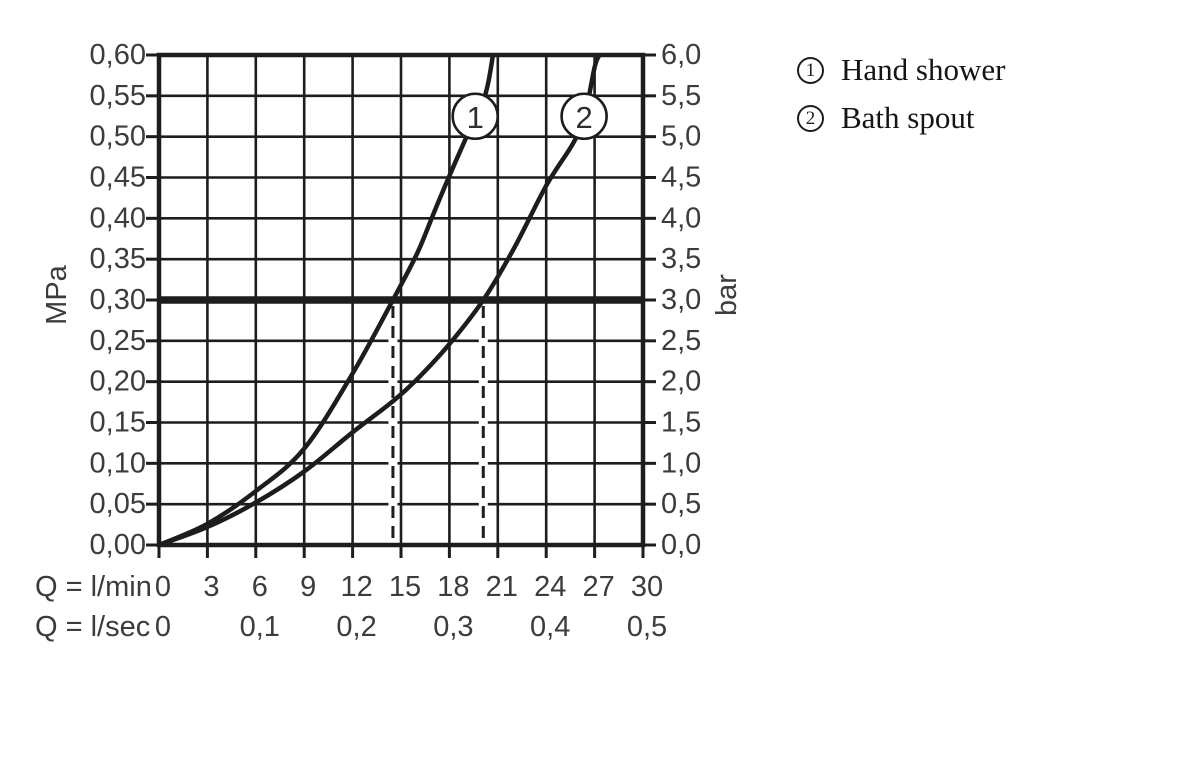 This screenshot has height=765, width=1200. Describe the element at coordinates (118, 423) in the screenshot. I see `left-axis-label: 0,15` at that location.